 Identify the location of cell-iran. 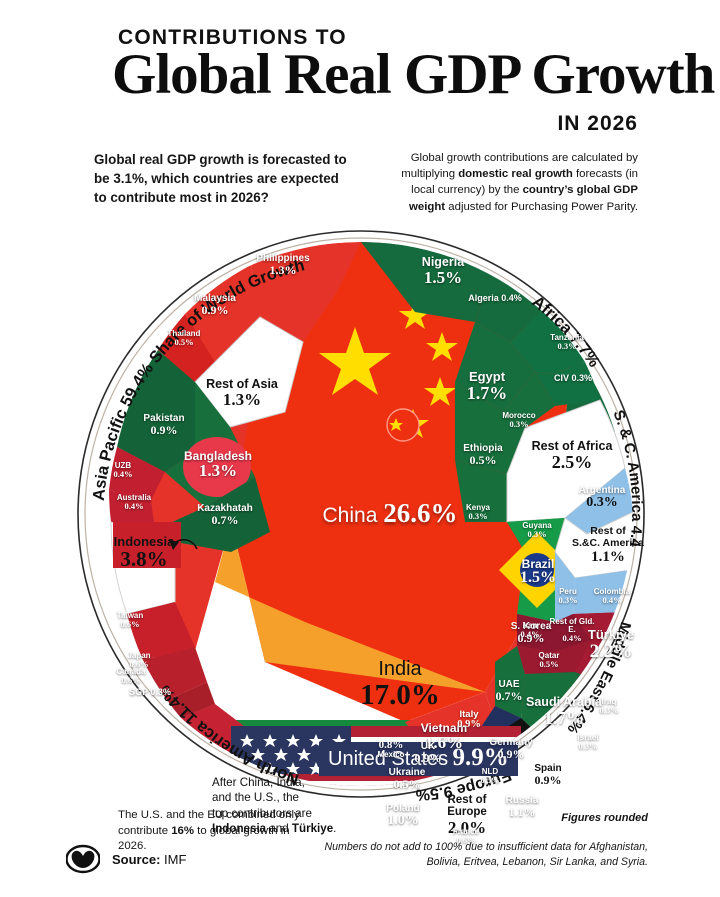
(536, 633).